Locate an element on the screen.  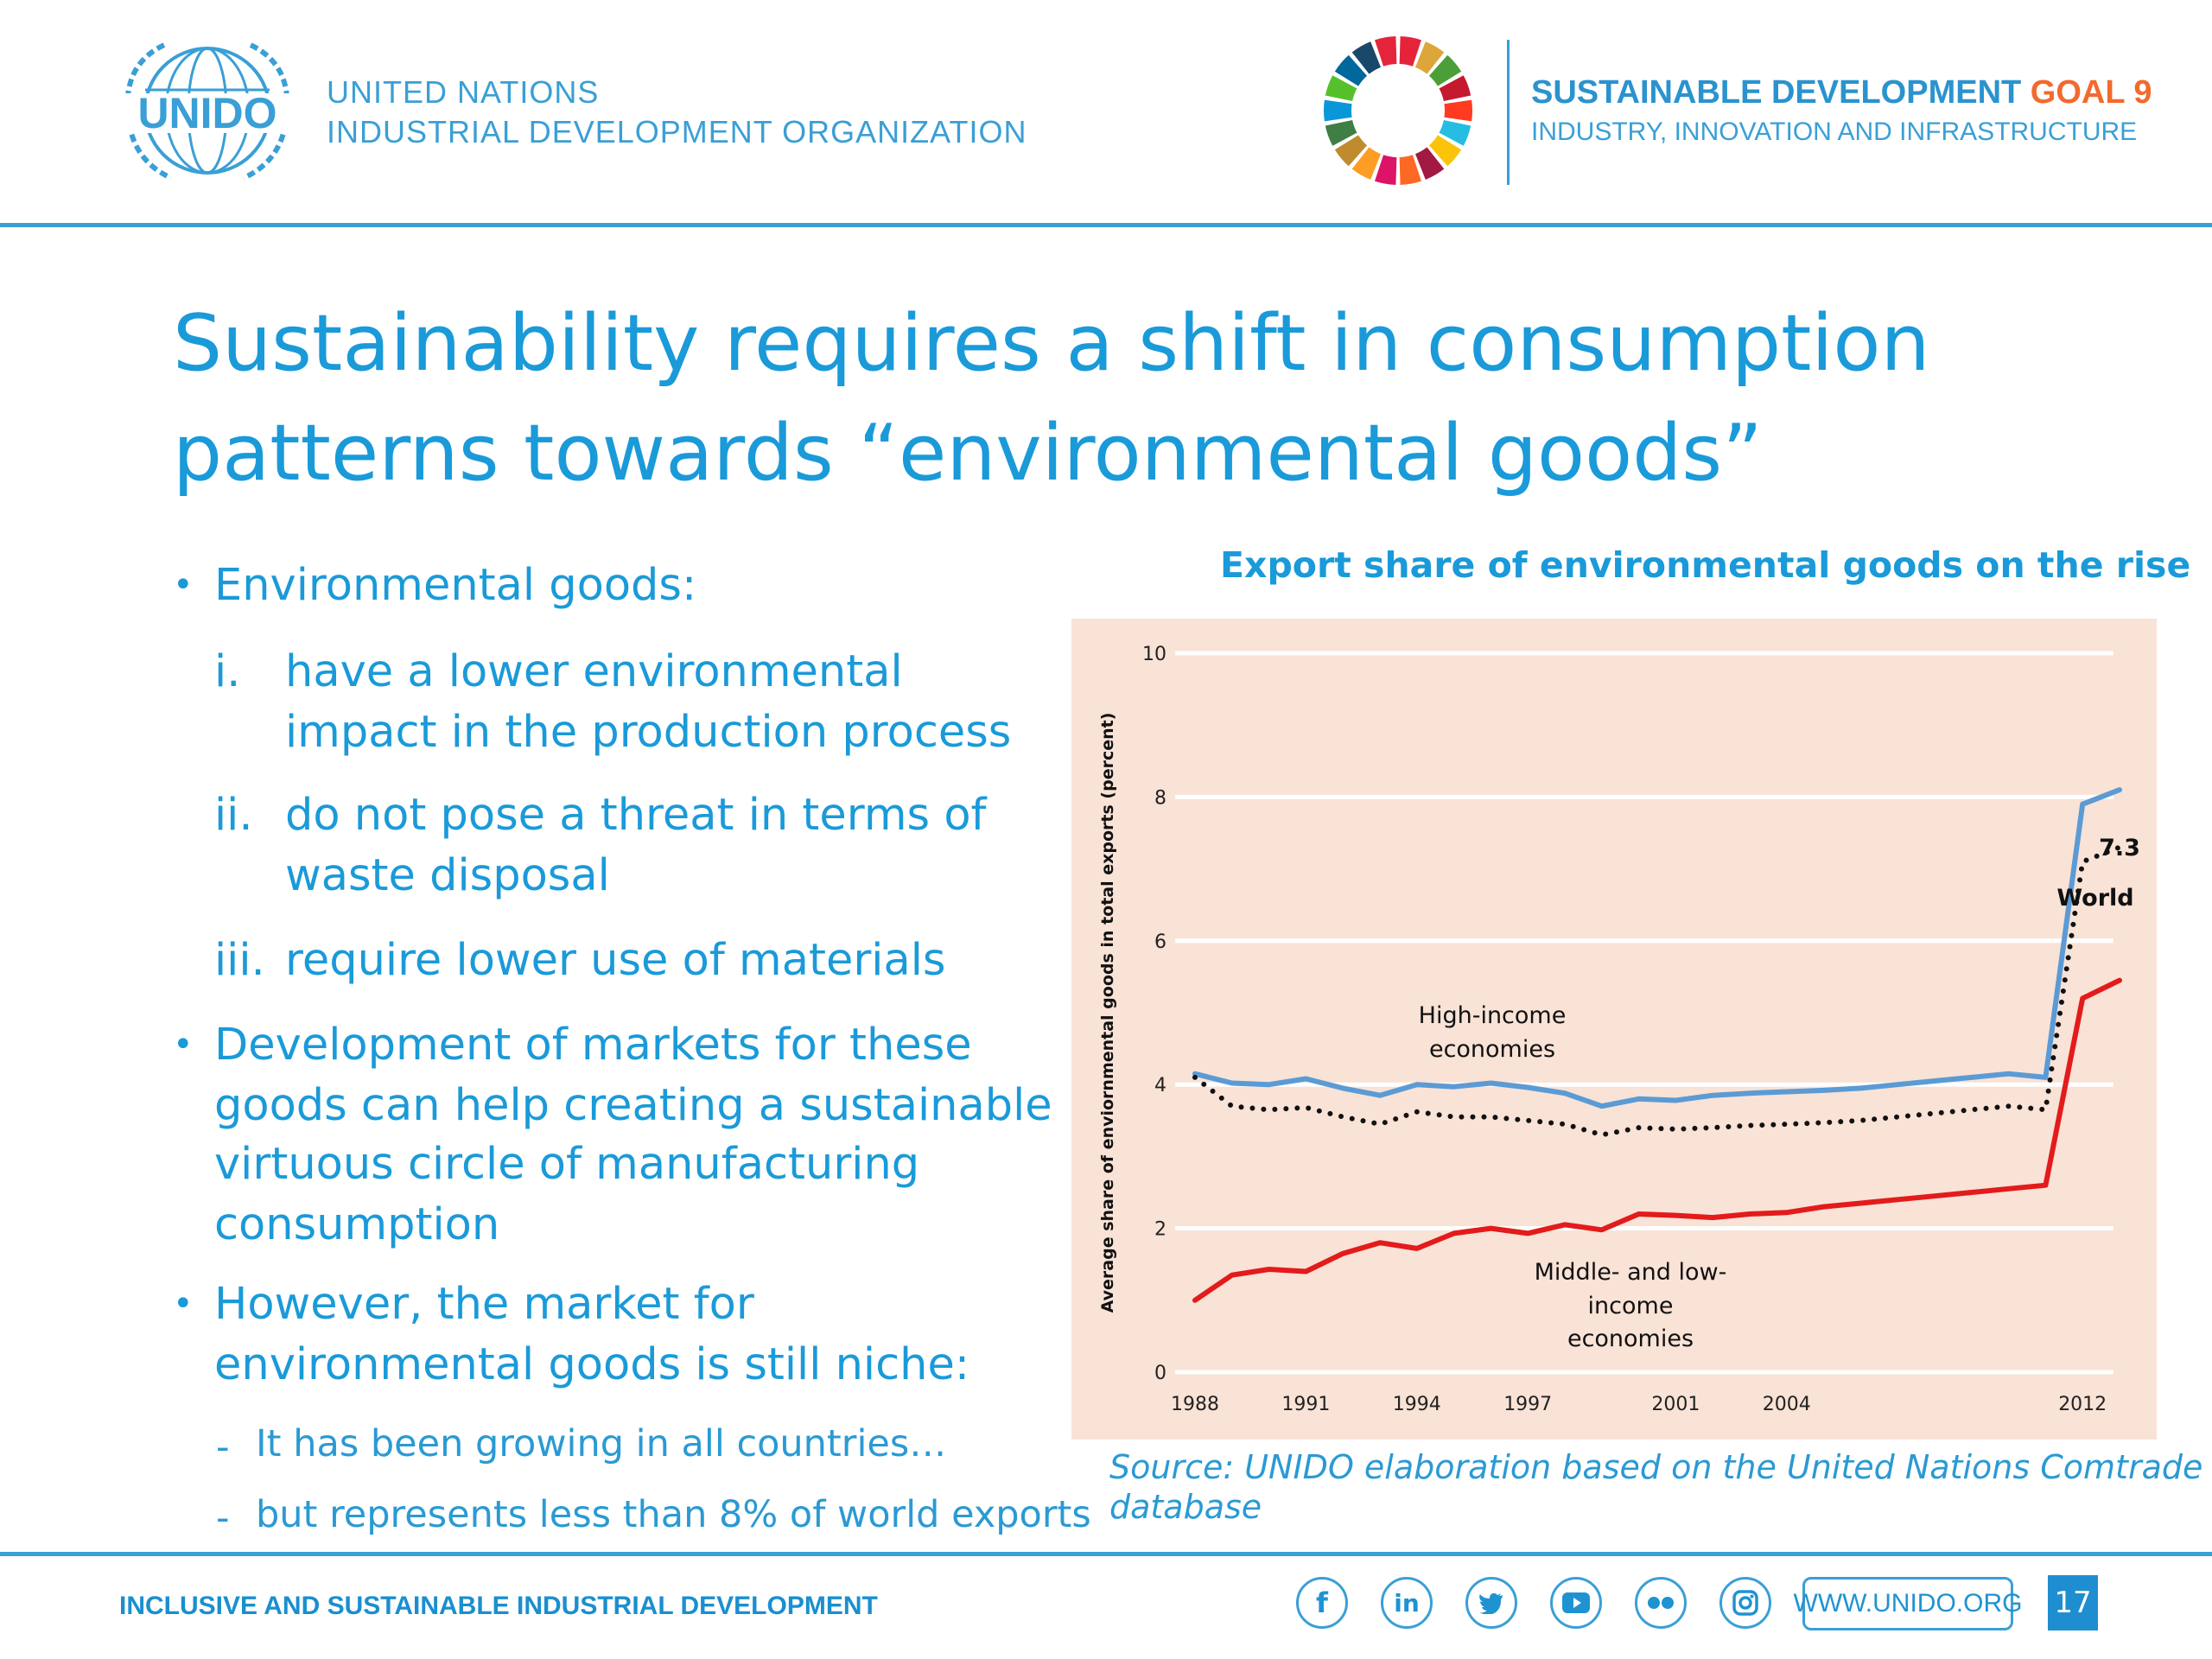
bullet-environmental-goods: Environmental goods: is located at coordinates (455, 585).